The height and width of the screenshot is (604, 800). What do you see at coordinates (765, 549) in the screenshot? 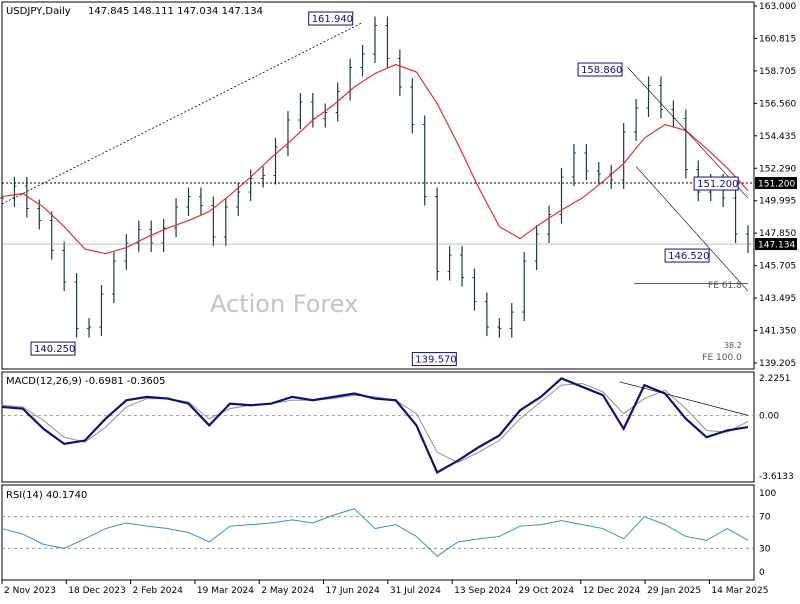
I see `rsi-y-tick-label: 30` at bounding box center [765, 549].